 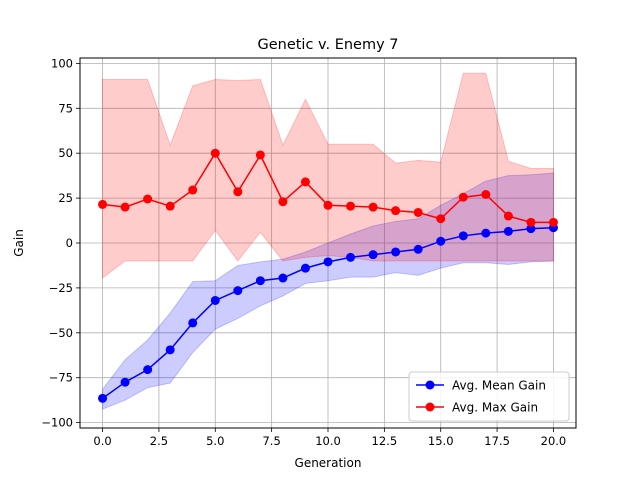 What do you see at coordinates (65, 198) in the screenshot?
I see `y-tick-label: 25` at bounding box center [65, 198].